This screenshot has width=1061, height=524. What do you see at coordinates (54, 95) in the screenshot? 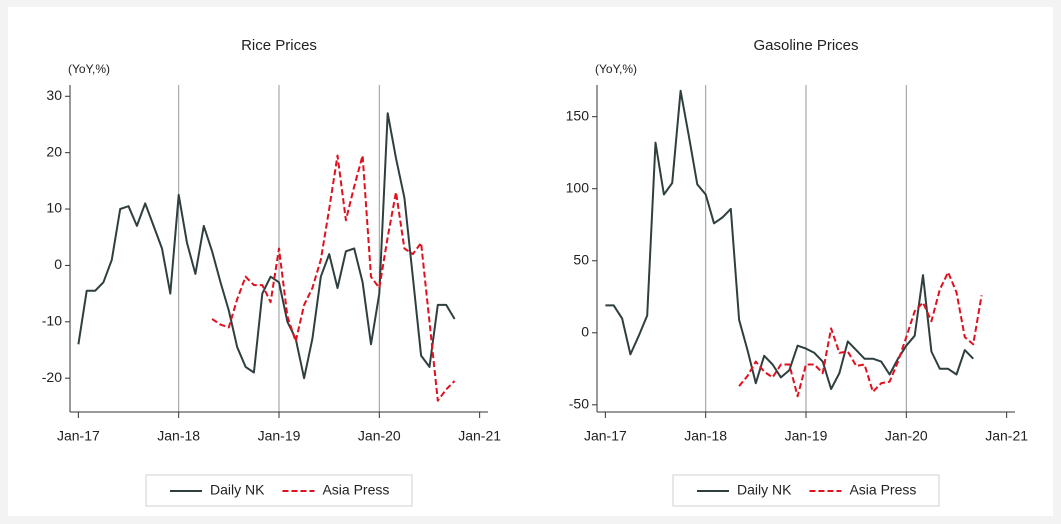
I see `y-tick-label: 30` at bounding box center [54, 95].